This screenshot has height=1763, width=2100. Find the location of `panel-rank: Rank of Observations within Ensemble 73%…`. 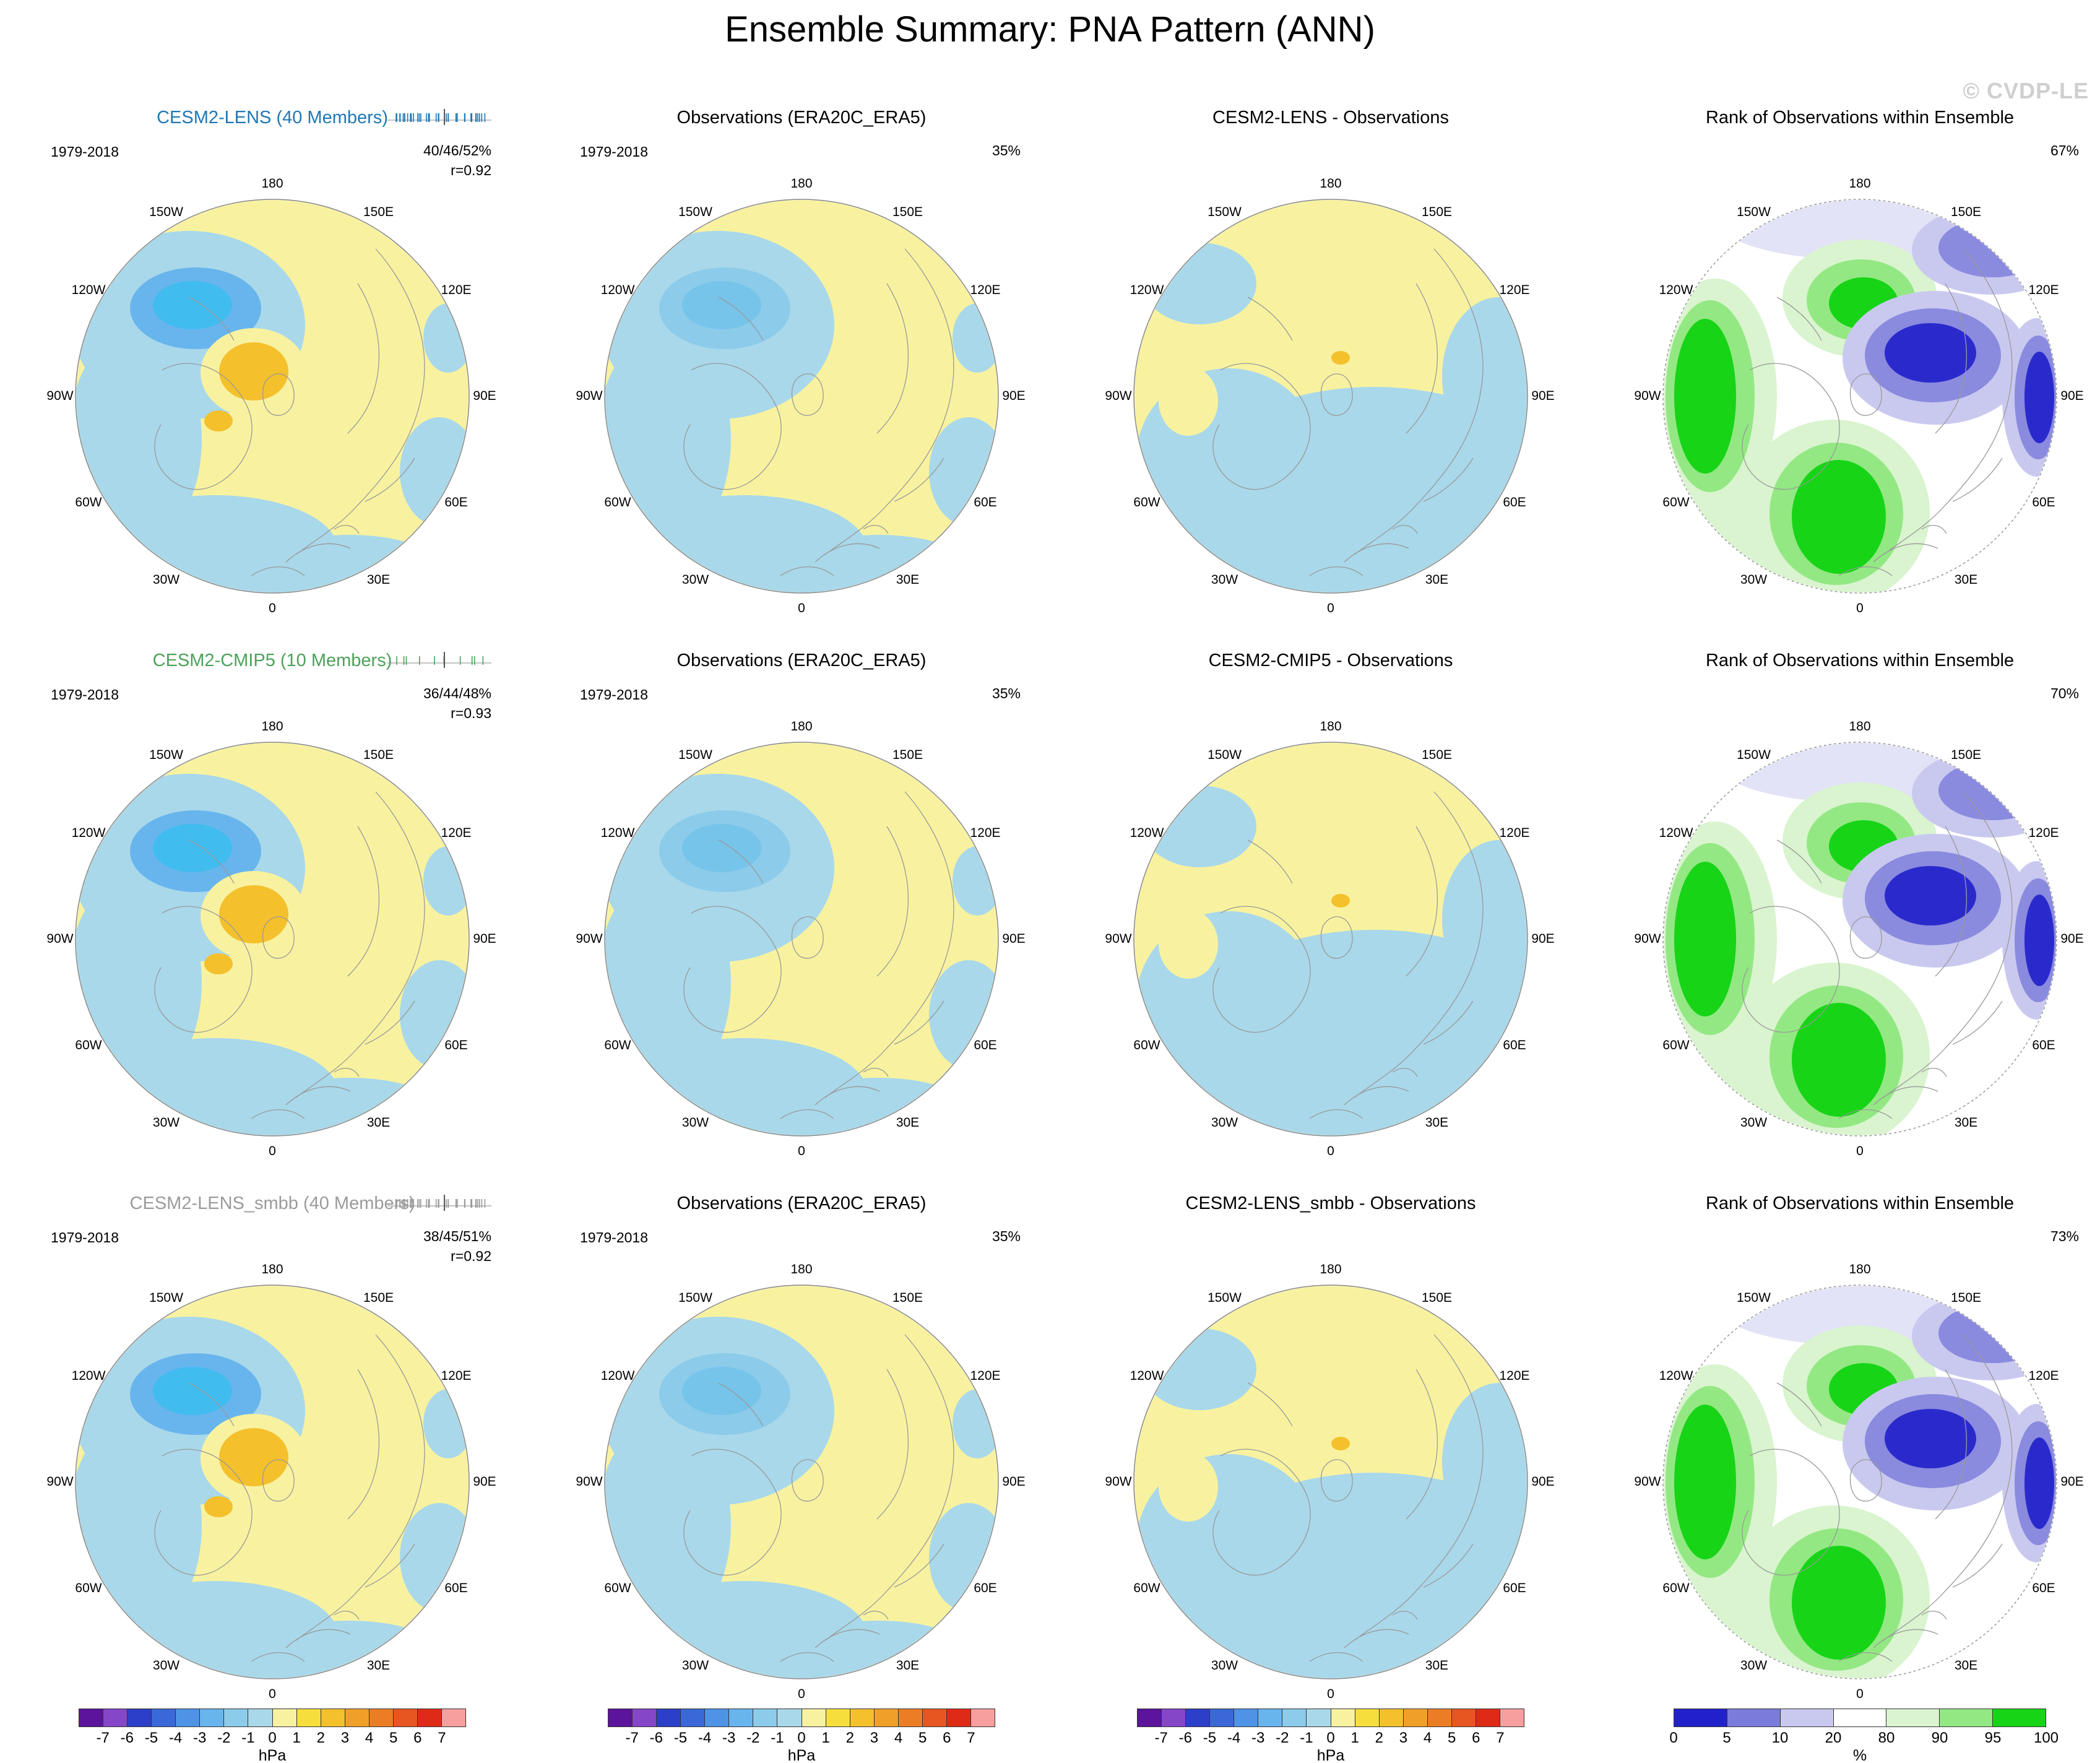

panel-rank: Rank of Observations within Ensemble 73%… is located at coordinates (1860, 1451).